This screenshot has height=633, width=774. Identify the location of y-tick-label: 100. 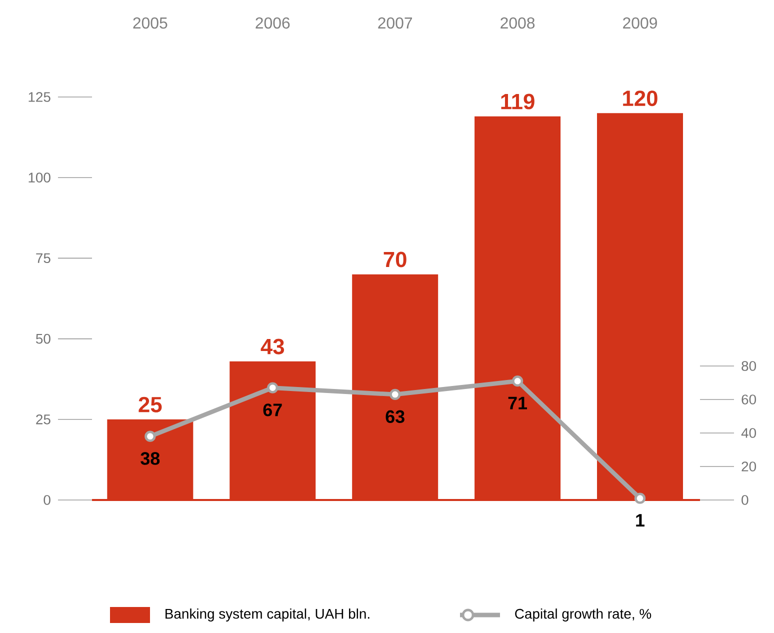
(39, 177).